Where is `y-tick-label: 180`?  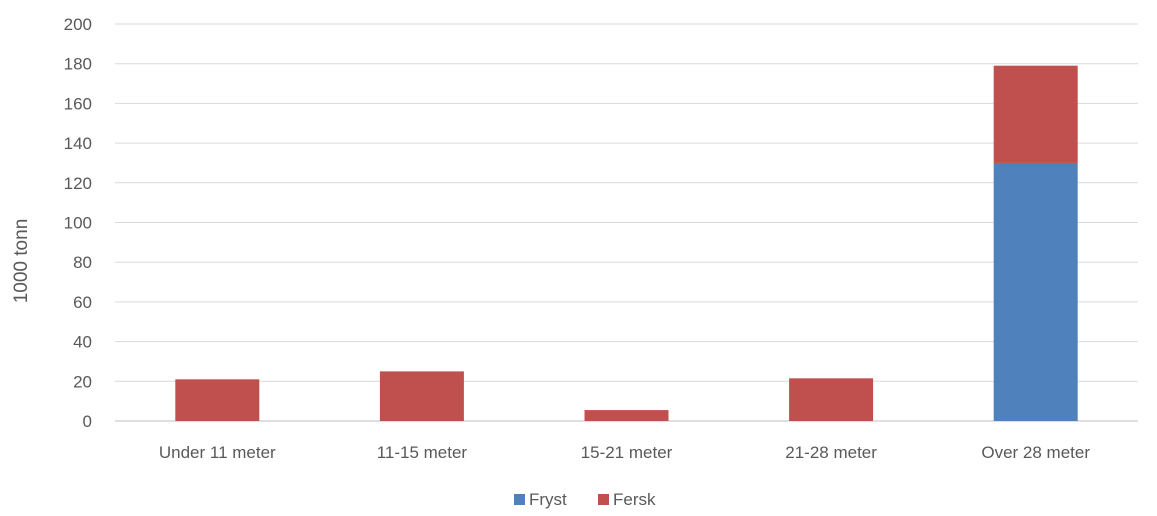
y-tick-label: 180 is located at coordinates (78, 64).